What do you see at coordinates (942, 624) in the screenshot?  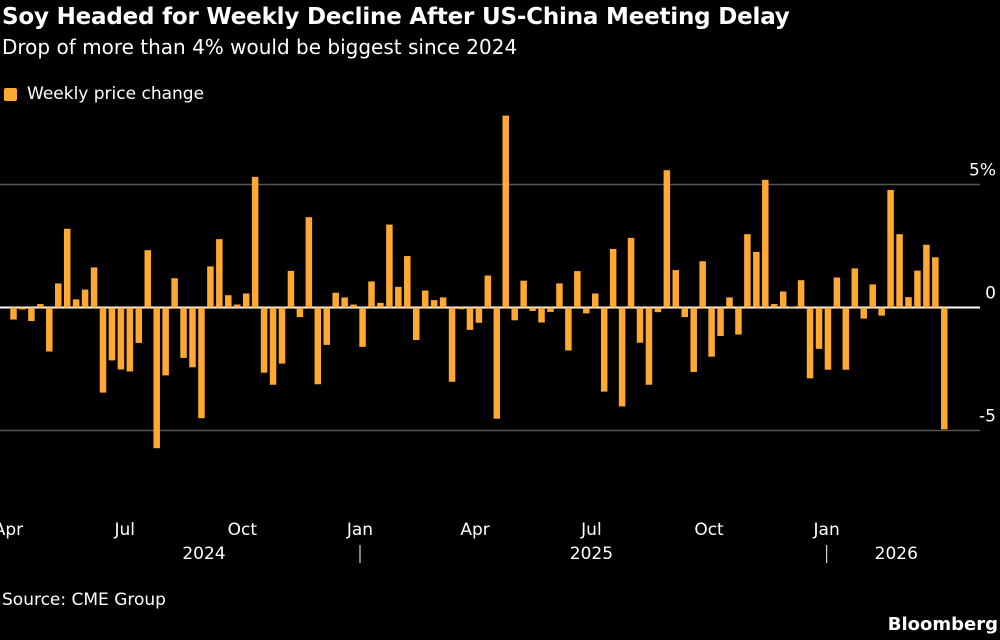 I see `bloomberg-logo: Bloomberg` at bounding box center [942, 624].